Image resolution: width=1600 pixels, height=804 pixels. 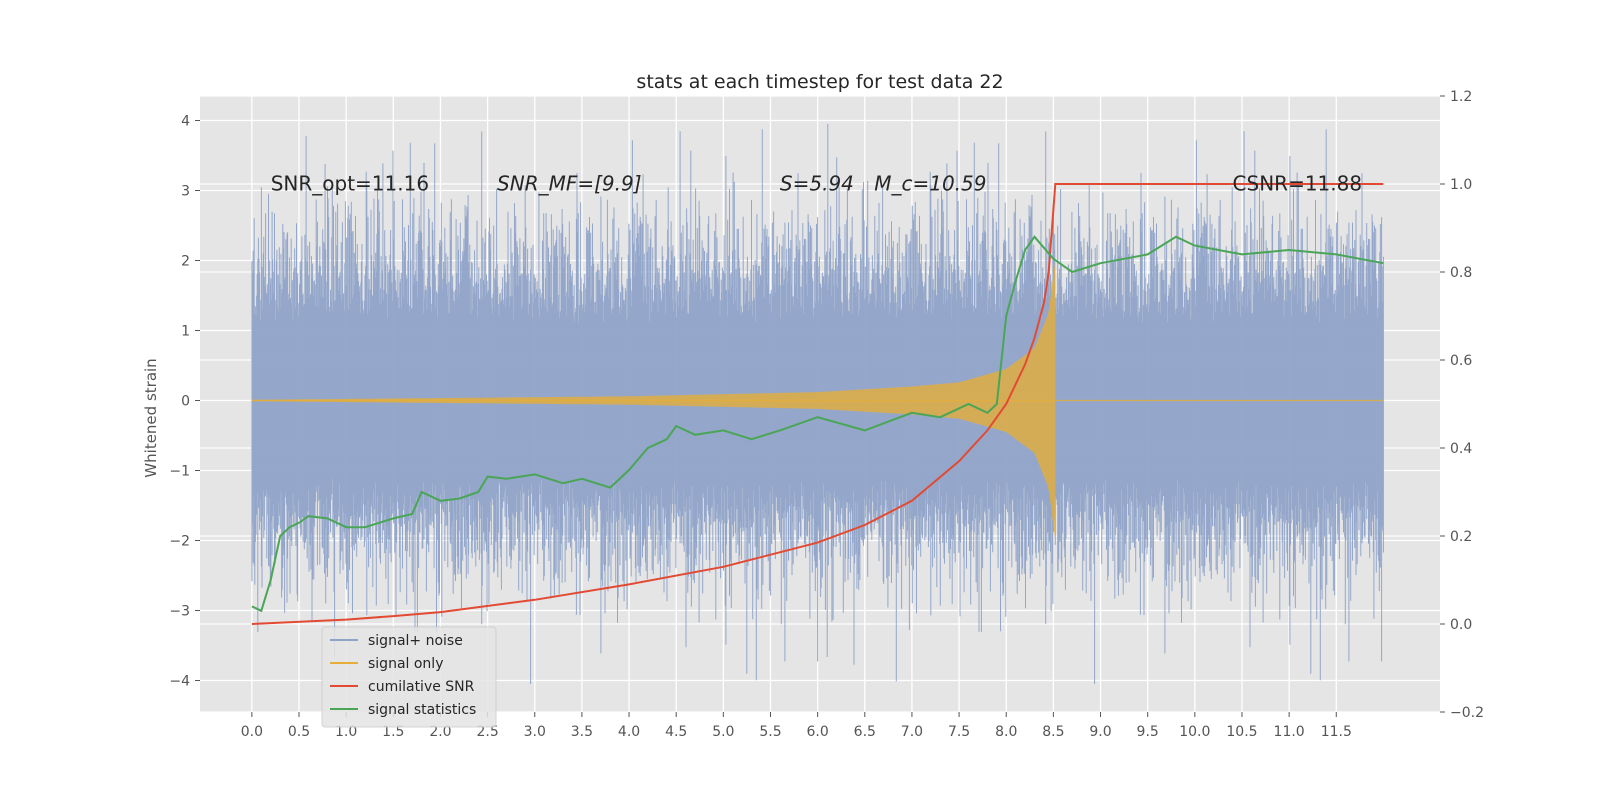 I want to click on legend-label-0: signal+ noise, so click(x=415, y=641).